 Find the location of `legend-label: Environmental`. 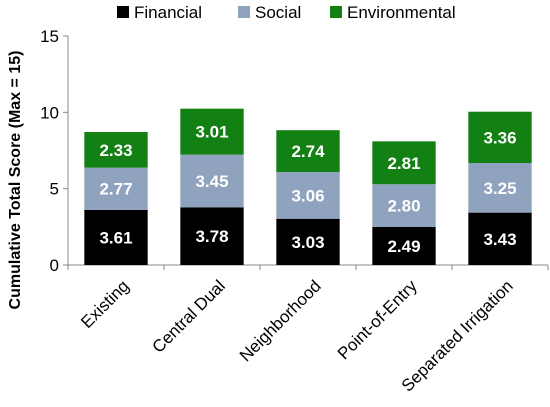

legend-label: Environmental is located at coordinates (401, 12).